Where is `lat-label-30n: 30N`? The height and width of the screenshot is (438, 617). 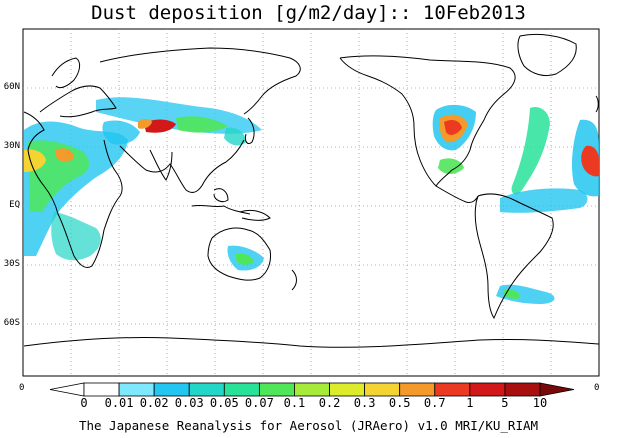
lat-label-30n: 30N is located at coordinates (11, 146).